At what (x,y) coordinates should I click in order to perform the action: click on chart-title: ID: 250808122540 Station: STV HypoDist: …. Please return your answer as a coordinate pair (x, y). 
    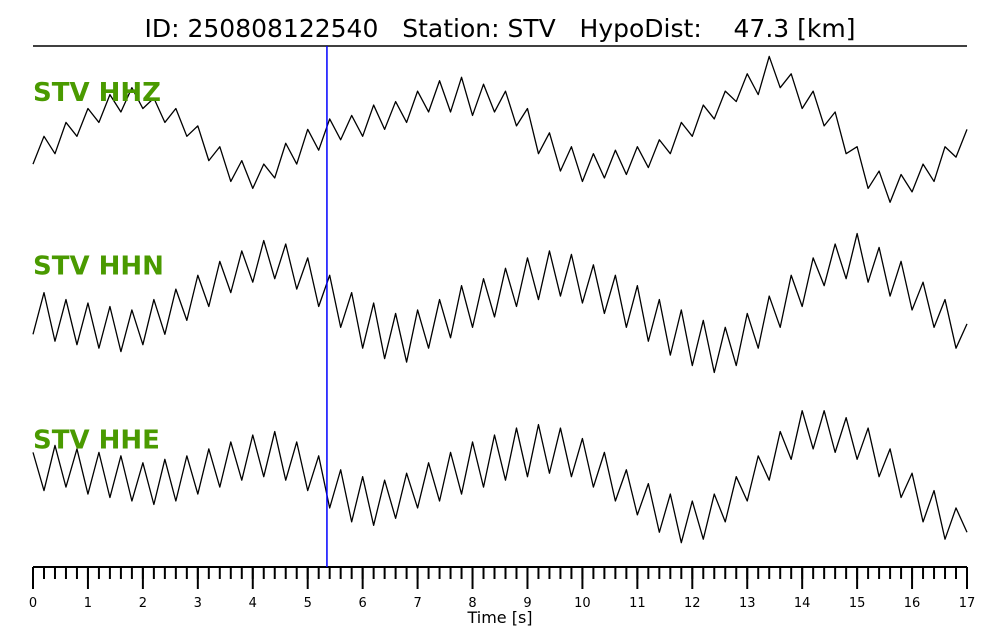
    Looking at the image, I should click on (500, 28).